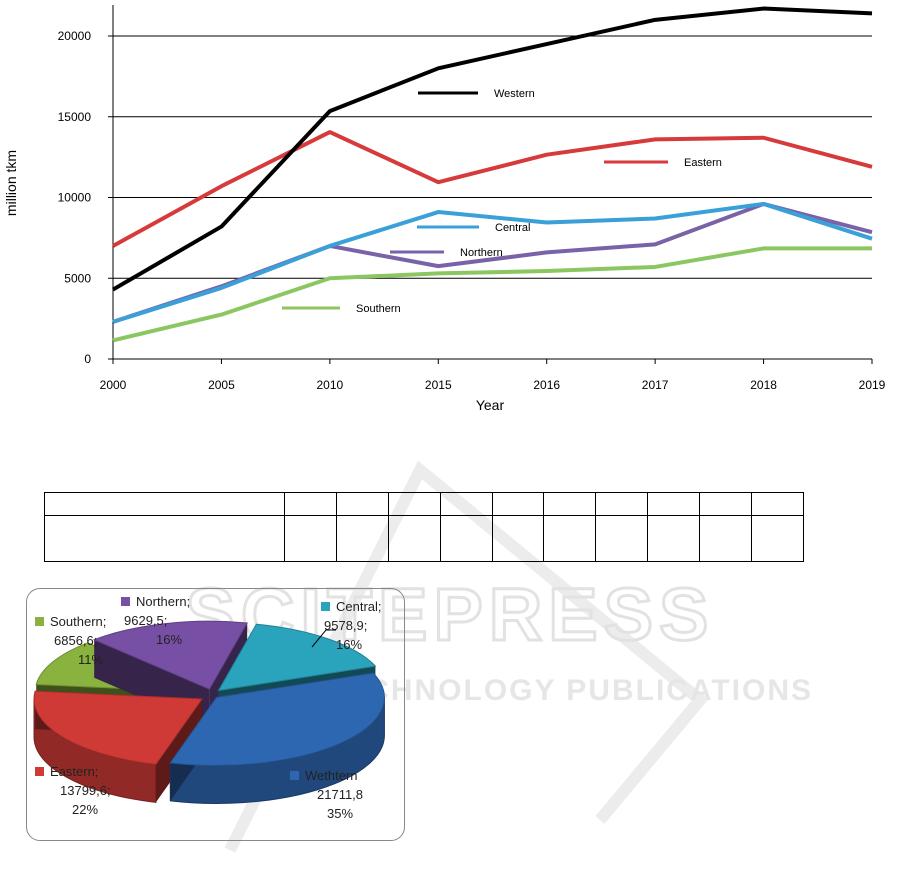 The width and height of the screenshot is (901, 876). What do you see at coordinates (87, 359) in the screenshot?
I see `y-tick-label: 0` at bounding box center [87, 359].